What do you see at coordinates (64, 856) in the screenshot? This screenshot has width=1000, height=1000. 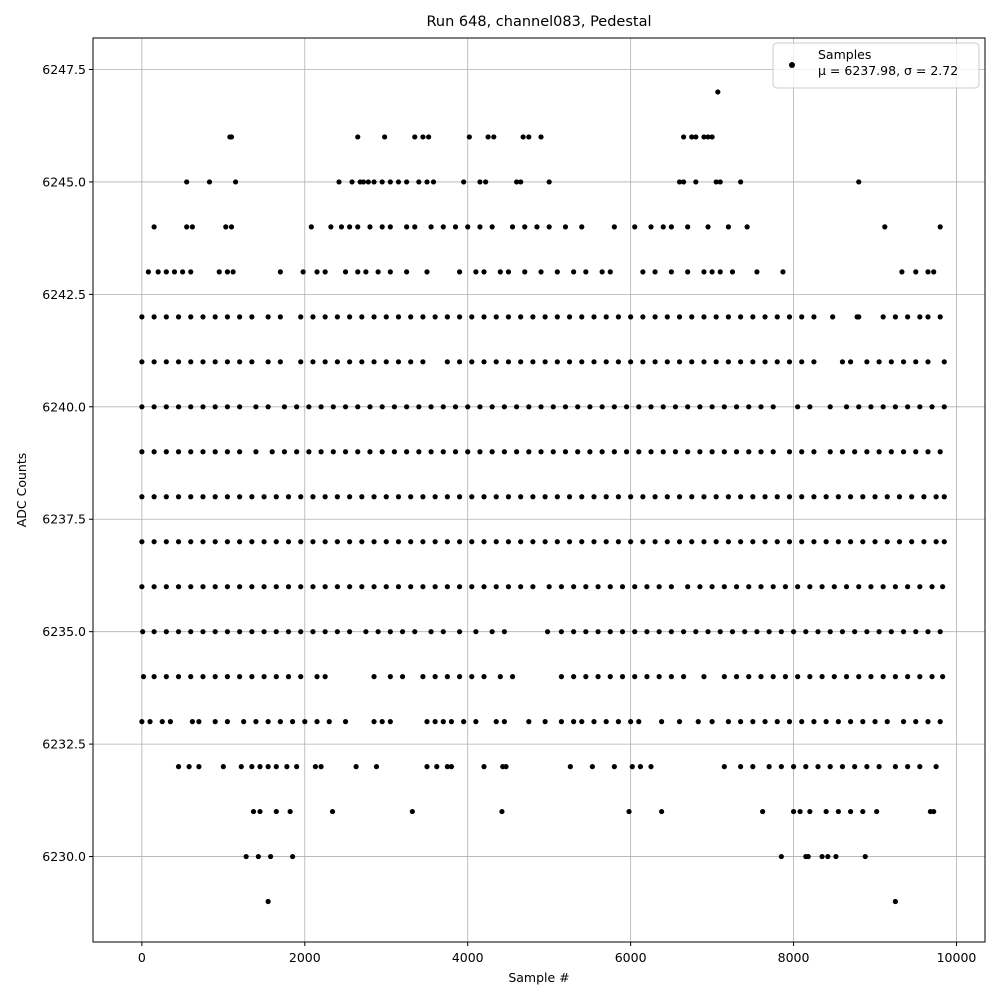 I see `y-tick-label: 6230.0` at bounding box center [64, 856].